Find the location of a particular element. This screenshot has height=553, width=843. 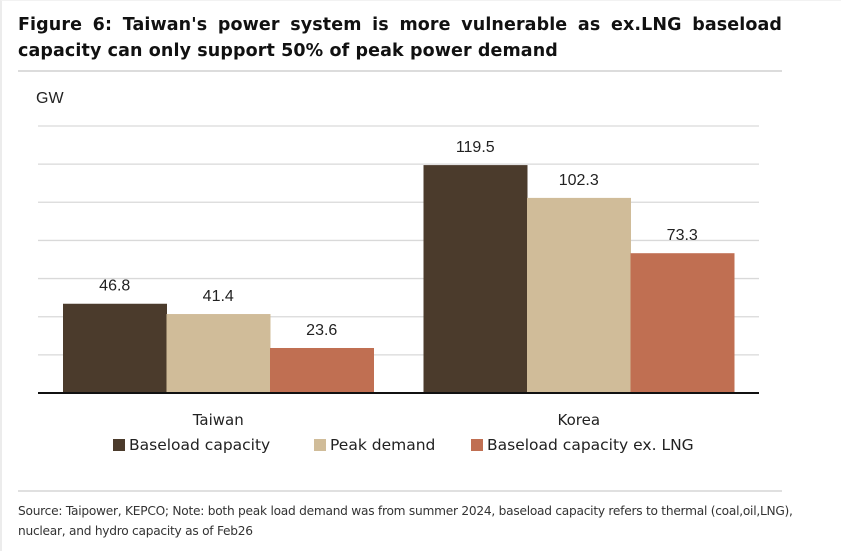

legend-label: Peak demand is located at coordinates (383, 445).